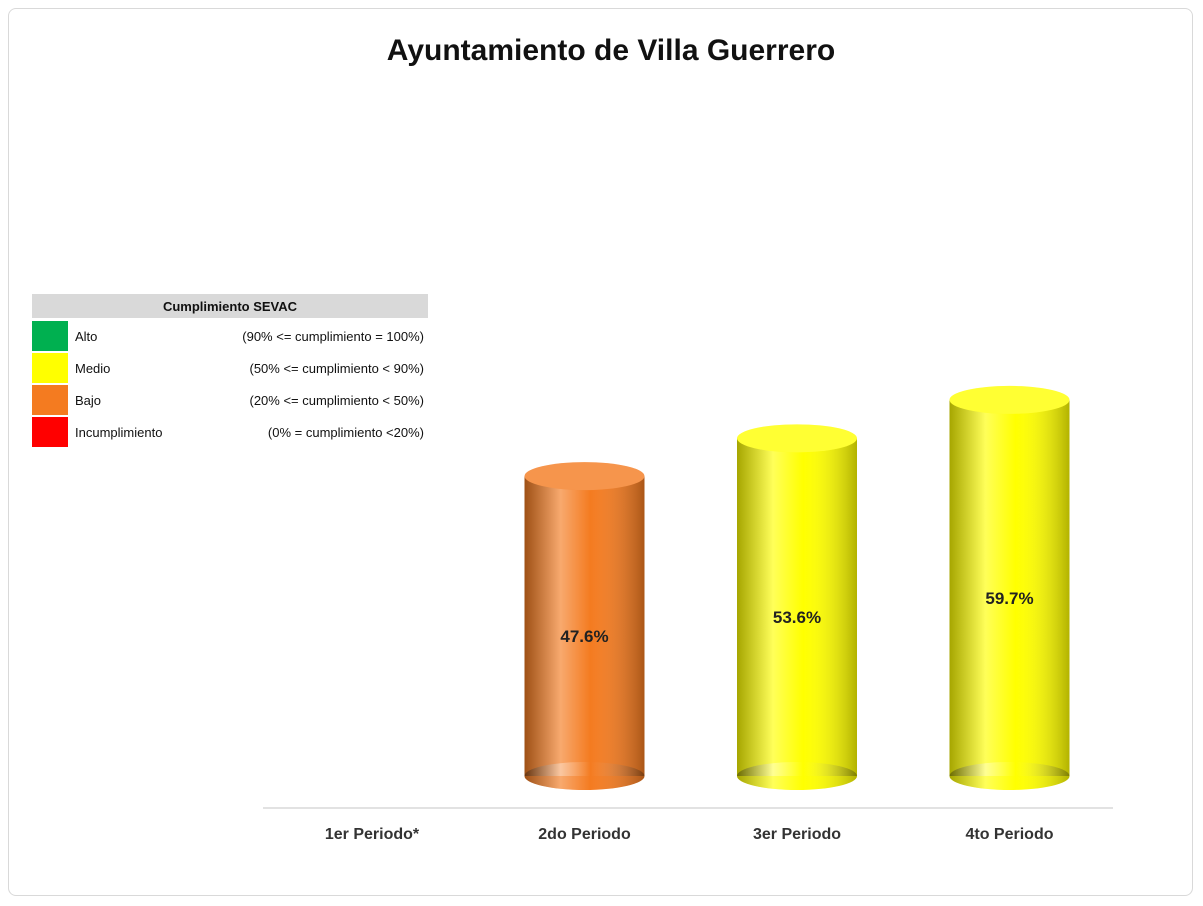  Describe the element at coordinates (797, 834) in the screenshot. I see `x-tick-label: 3er Periodo` at that location.